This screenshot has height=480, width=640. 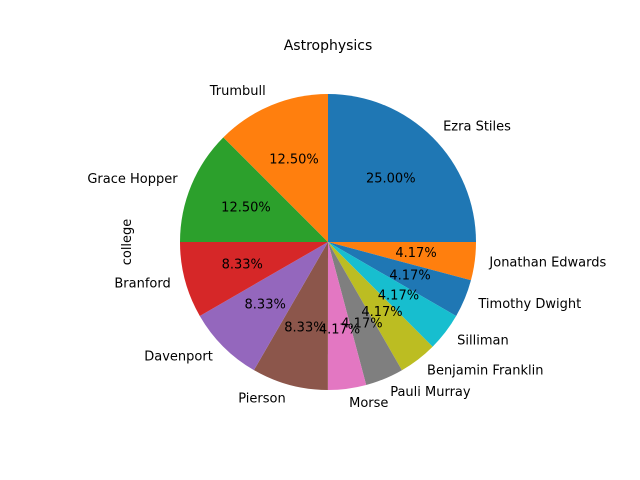 What do you see at coordinates (409, 275) in the screenshot?
I see `percent-label-timothy-dwight: 4.17%` at bounding box center [409, 275].